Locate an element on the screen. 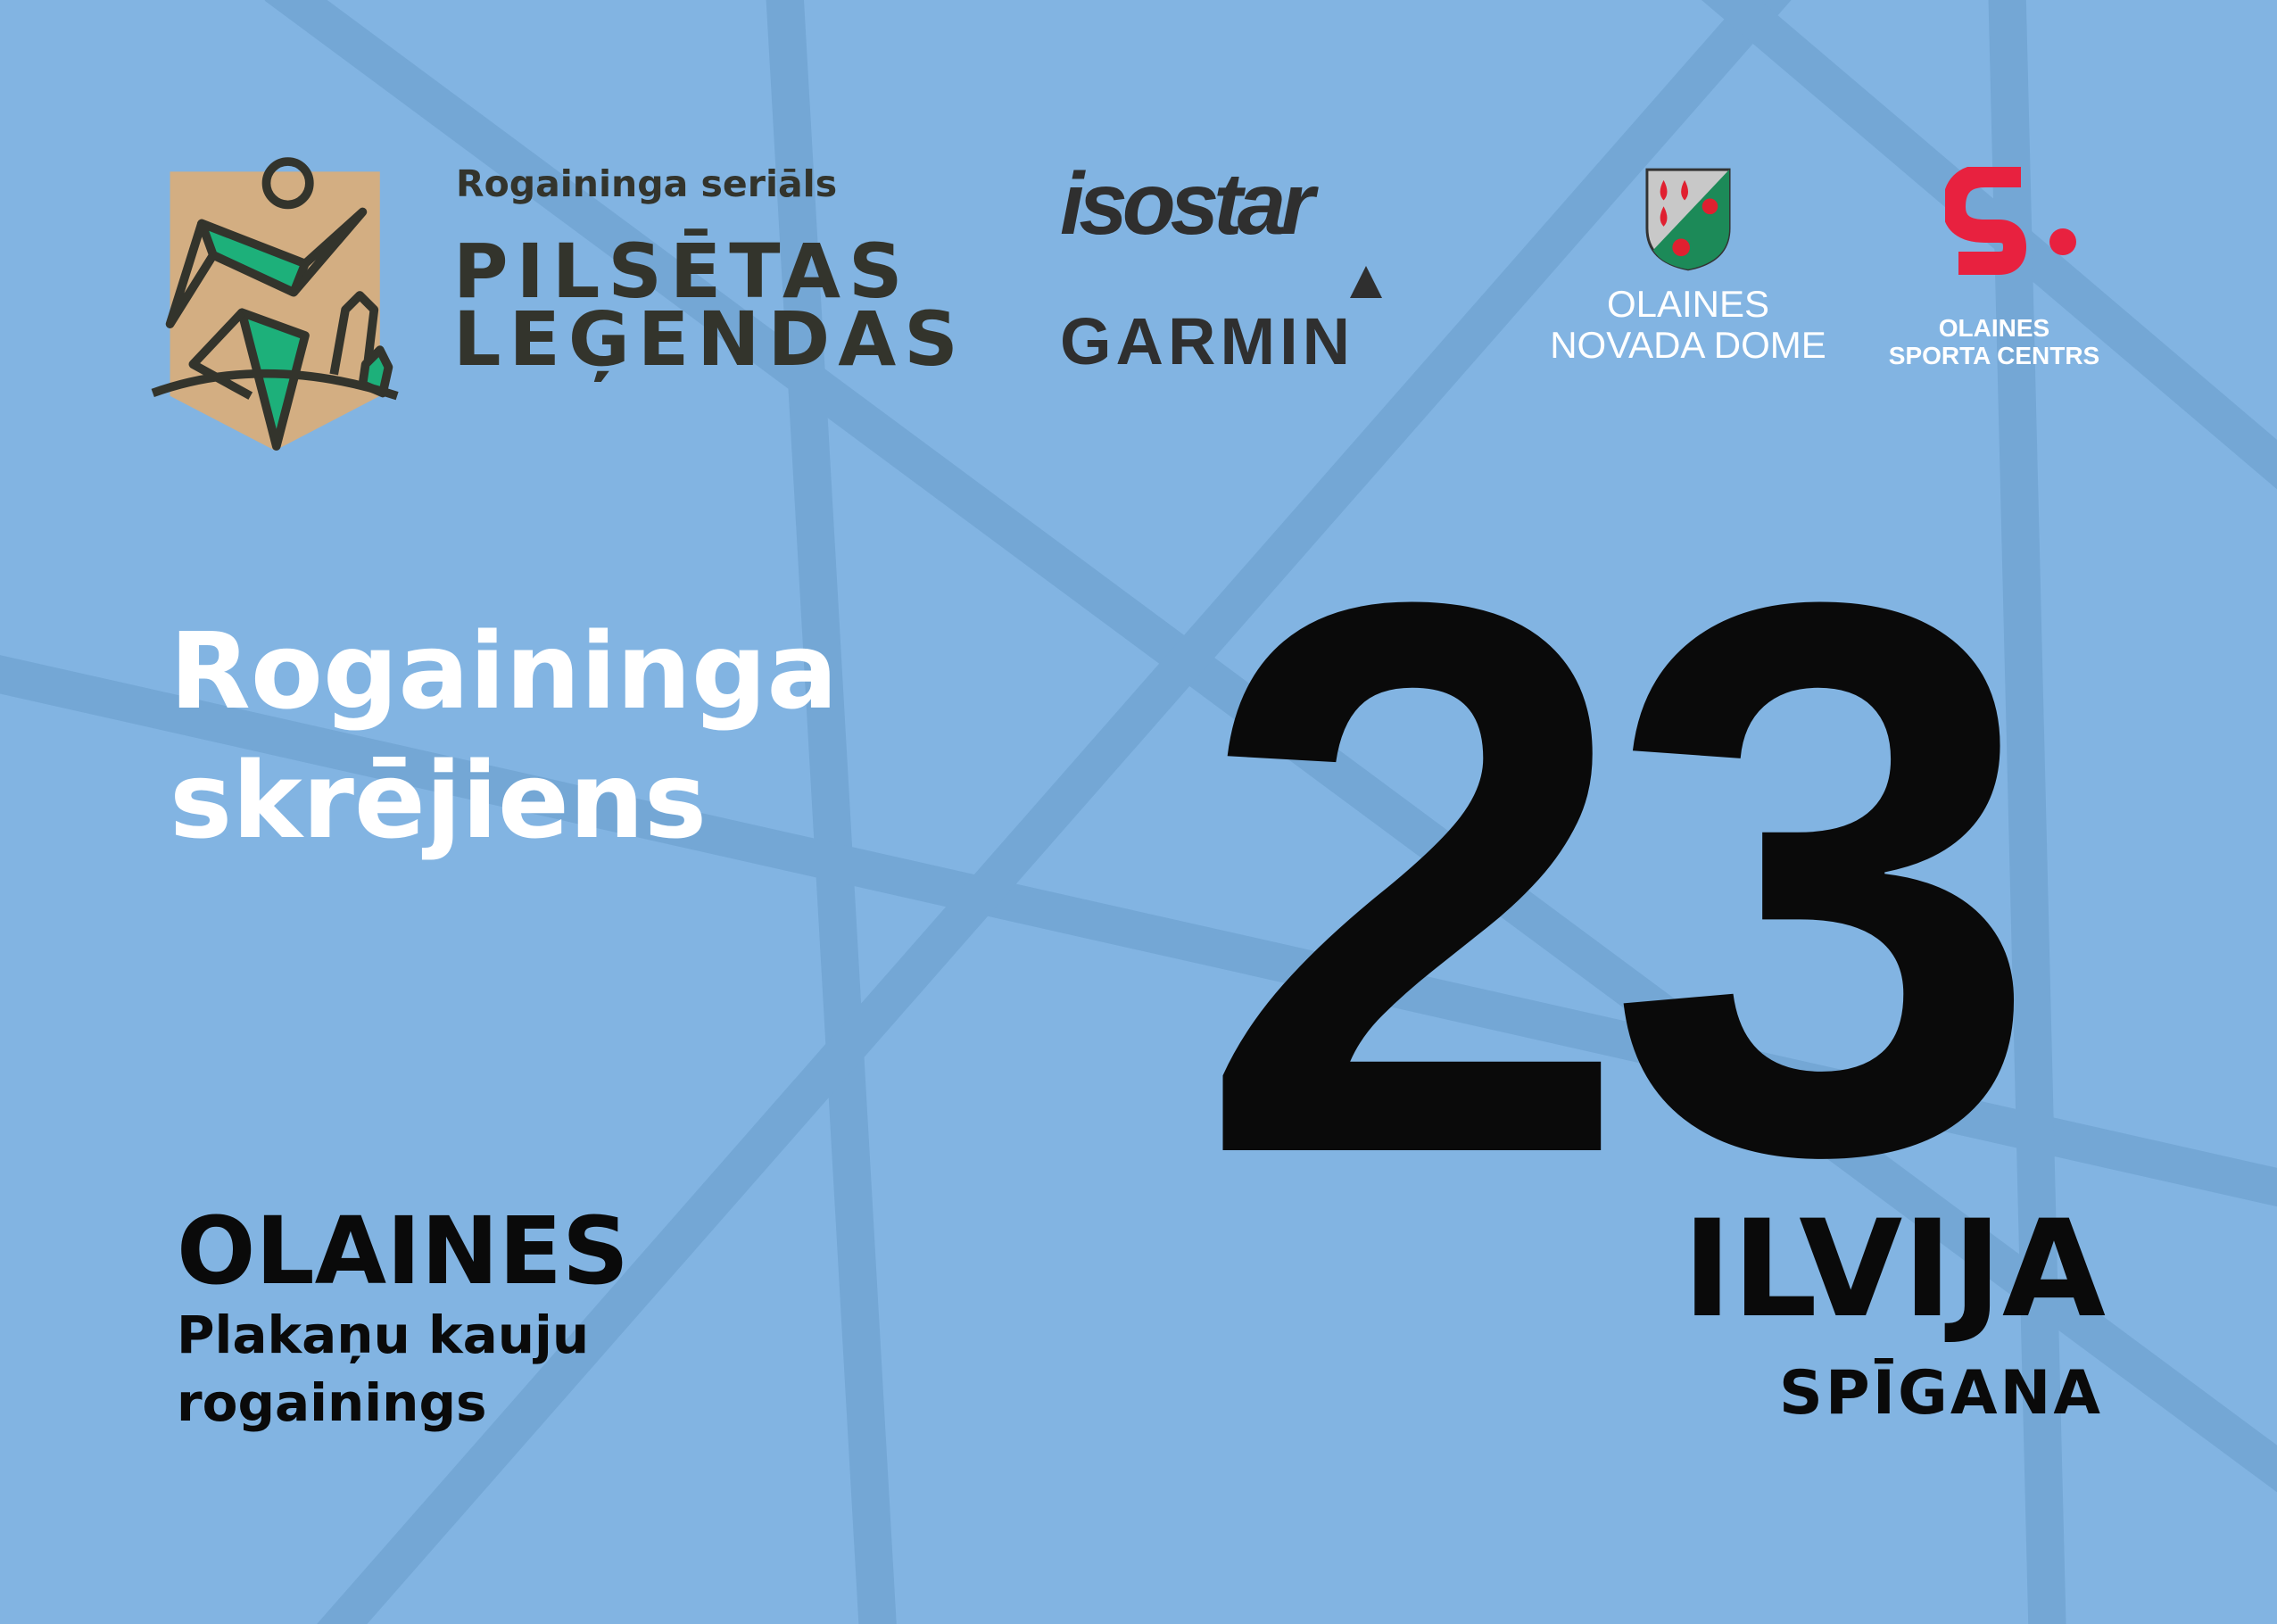 The height and width of the screenshot is (1624, 2277). sporta-centrs-label: OLAINES SPORTA CENTRS is located at coordinates (1995, 341).